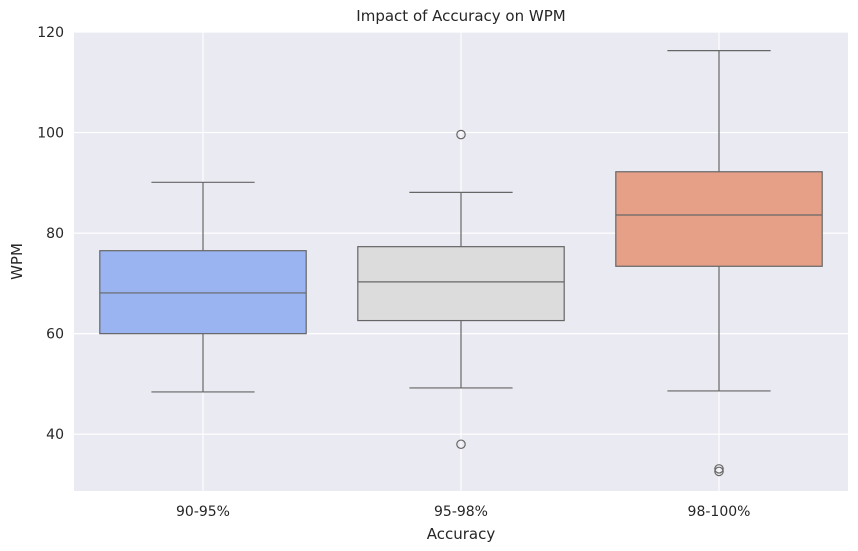 The width and height of the screenshot is (858, 551). Describe the element at coordinates (17, 261) in the screenshot. I see `y-axis-label: WPM` at that location.